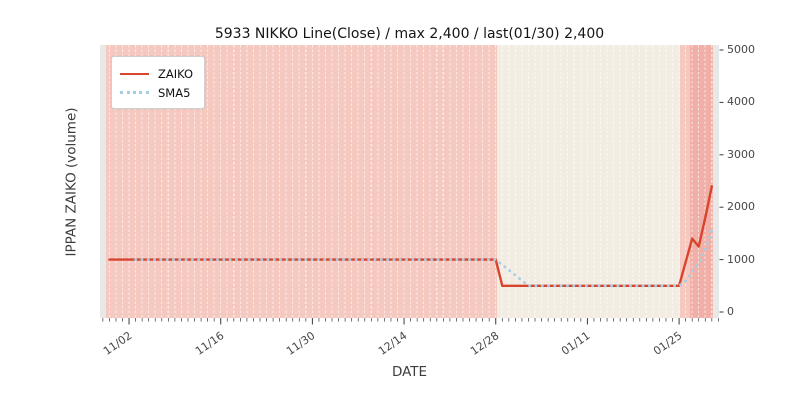 The width and height of the screenshot is (800, 400). I want to click on legend-item-zaiko: ZAIKO, so click(156, 73).